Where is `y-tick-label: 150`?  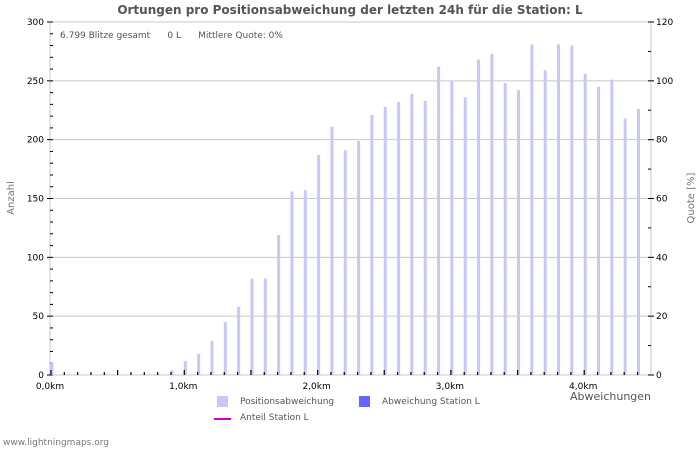 y-tick-label: 150 is located at coordinates (35, 200).